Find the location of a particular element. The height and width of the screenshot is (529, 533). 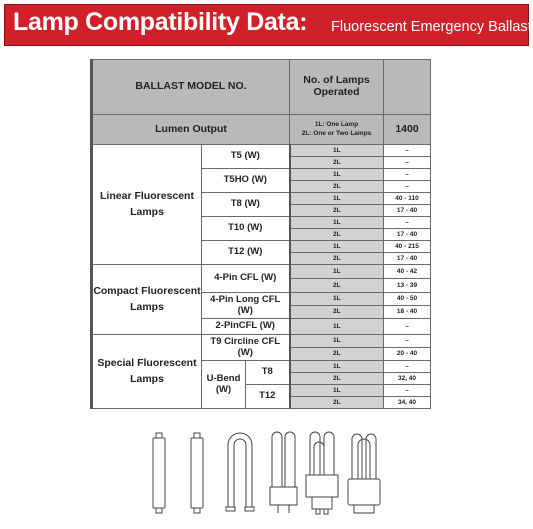

type-u-bend-t12: T12 is located at coordinates (267, 396).